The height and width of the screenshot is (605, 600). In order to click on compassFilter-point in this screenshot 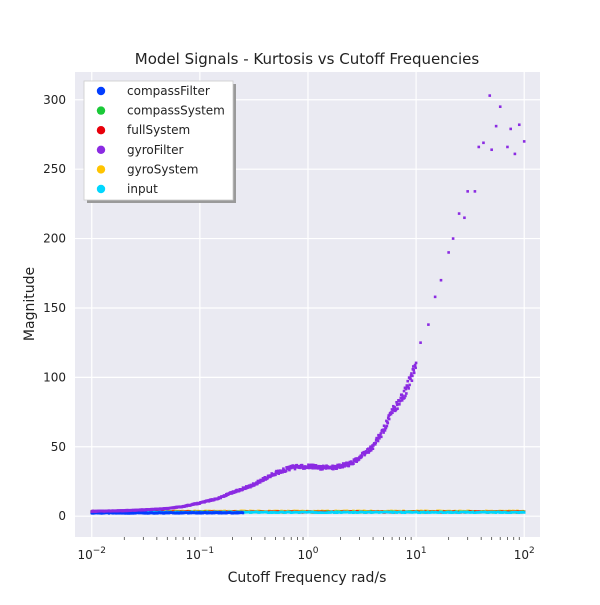, I will do `click(243, 513)`.